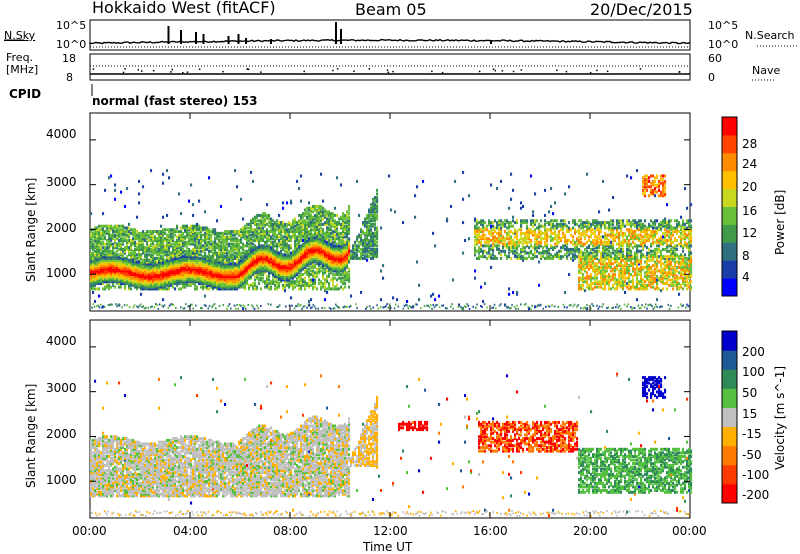 The width and height of the screenshot is (800, 554). I want to click on power-colorbar-frame, so click(729, 206).